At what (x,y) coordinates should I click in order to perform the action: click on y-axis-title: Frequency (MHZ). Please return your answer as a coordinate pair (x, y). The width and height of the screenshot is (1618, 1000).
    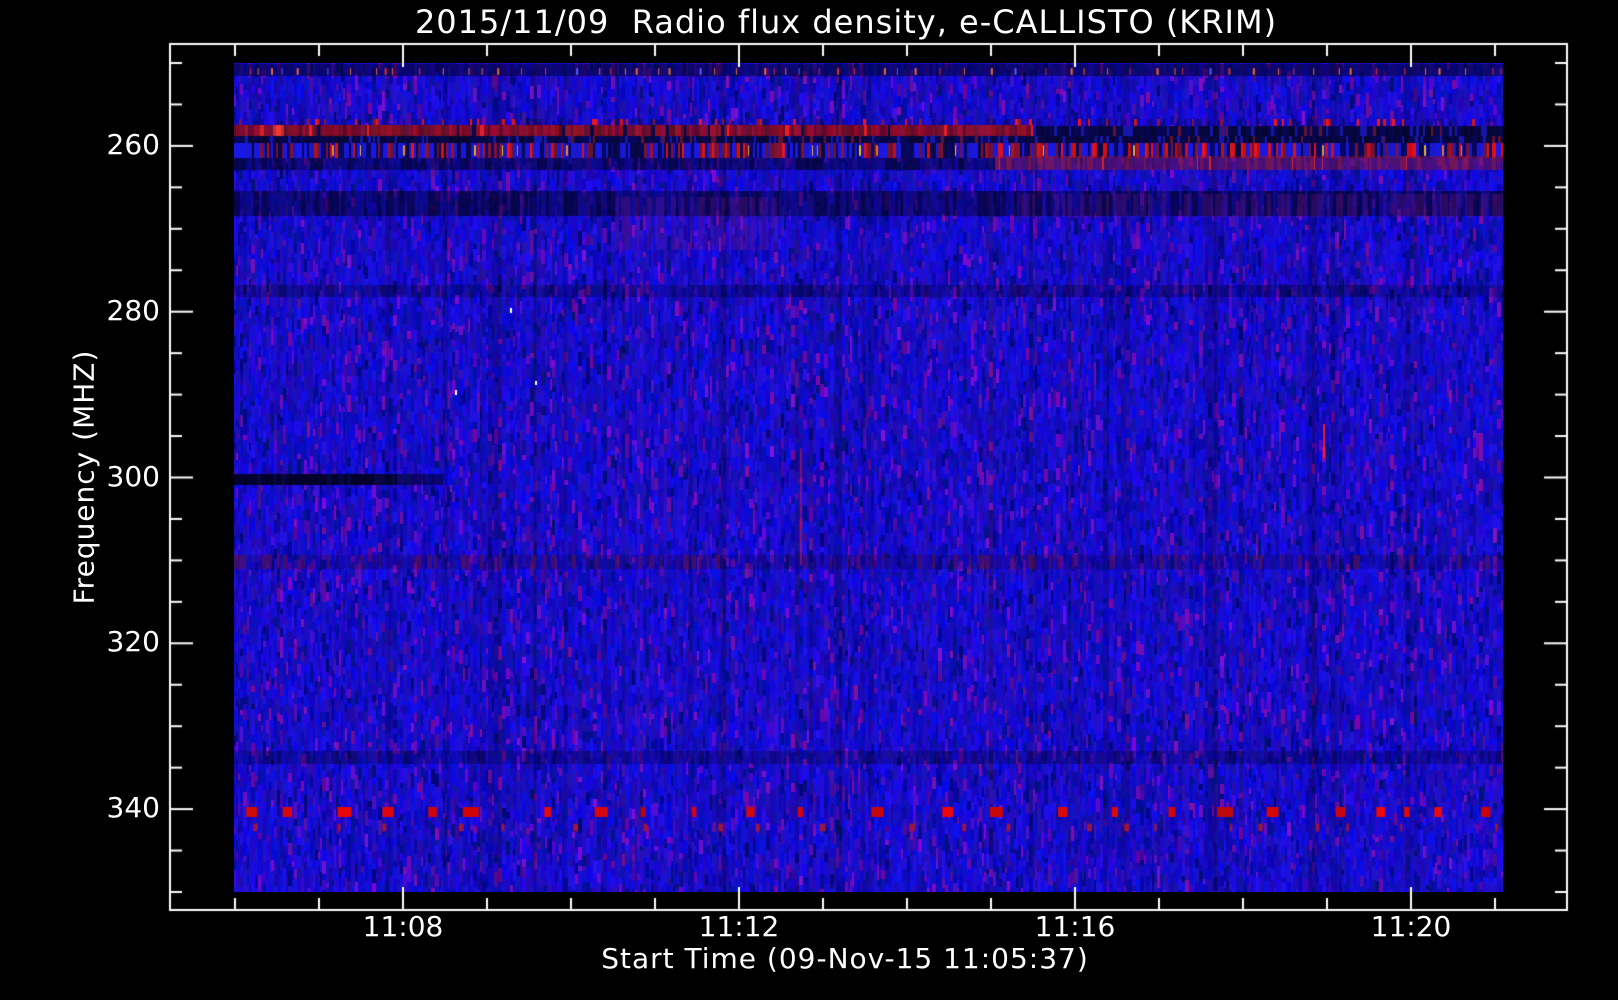
    Looking at the image, I should click on (84, 477).